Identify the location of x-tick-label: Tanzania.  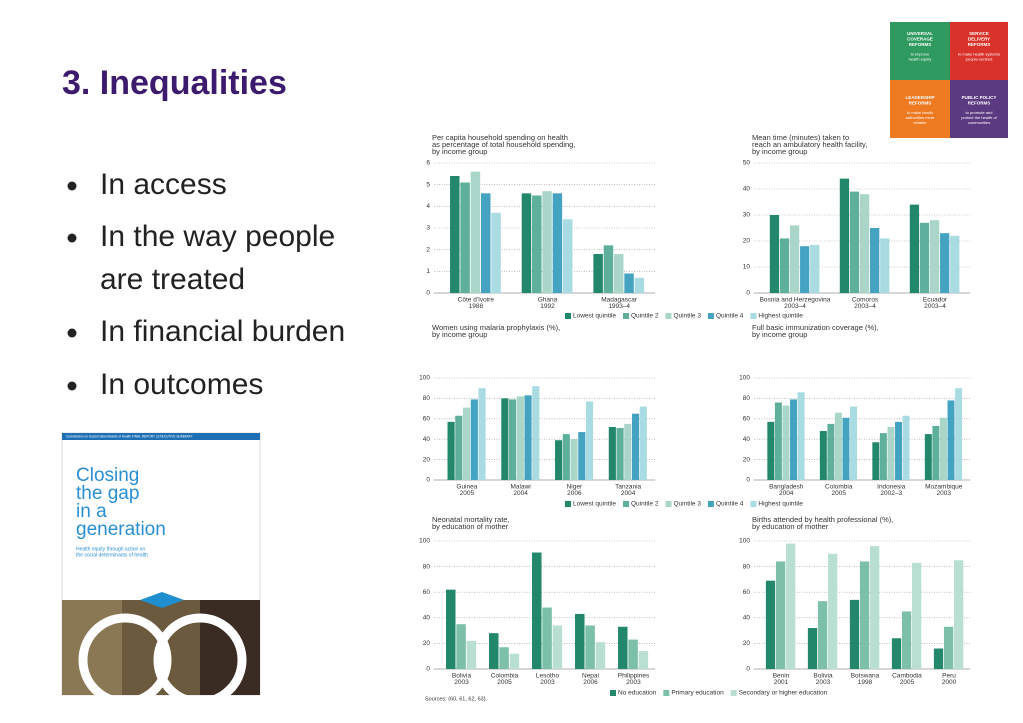
(628, 487).